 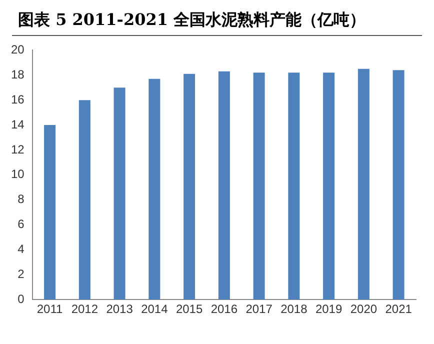 What do you see at coordinates (364, 309) in the screenshot?
I see `x-tick-label: 2020` at bounding box center [364, 309].